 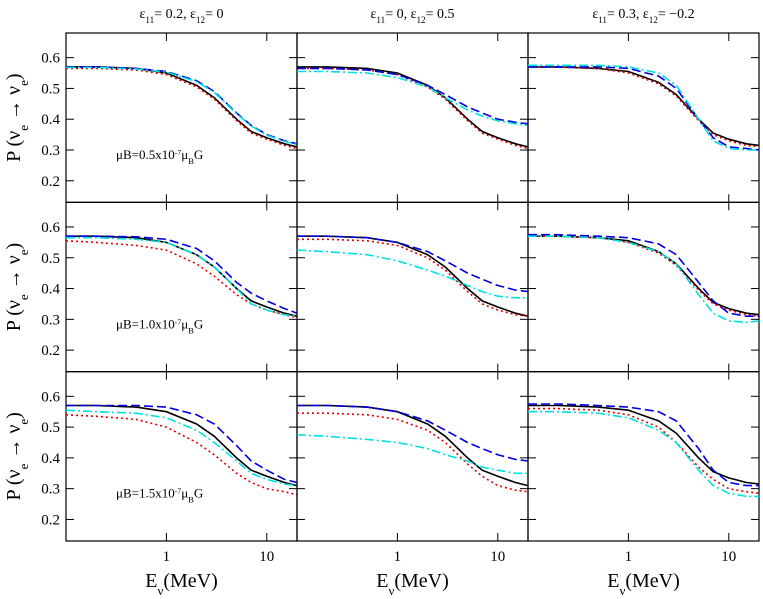 I want to click on text-part: = 0.2, ε, so click(x=175, y=14).